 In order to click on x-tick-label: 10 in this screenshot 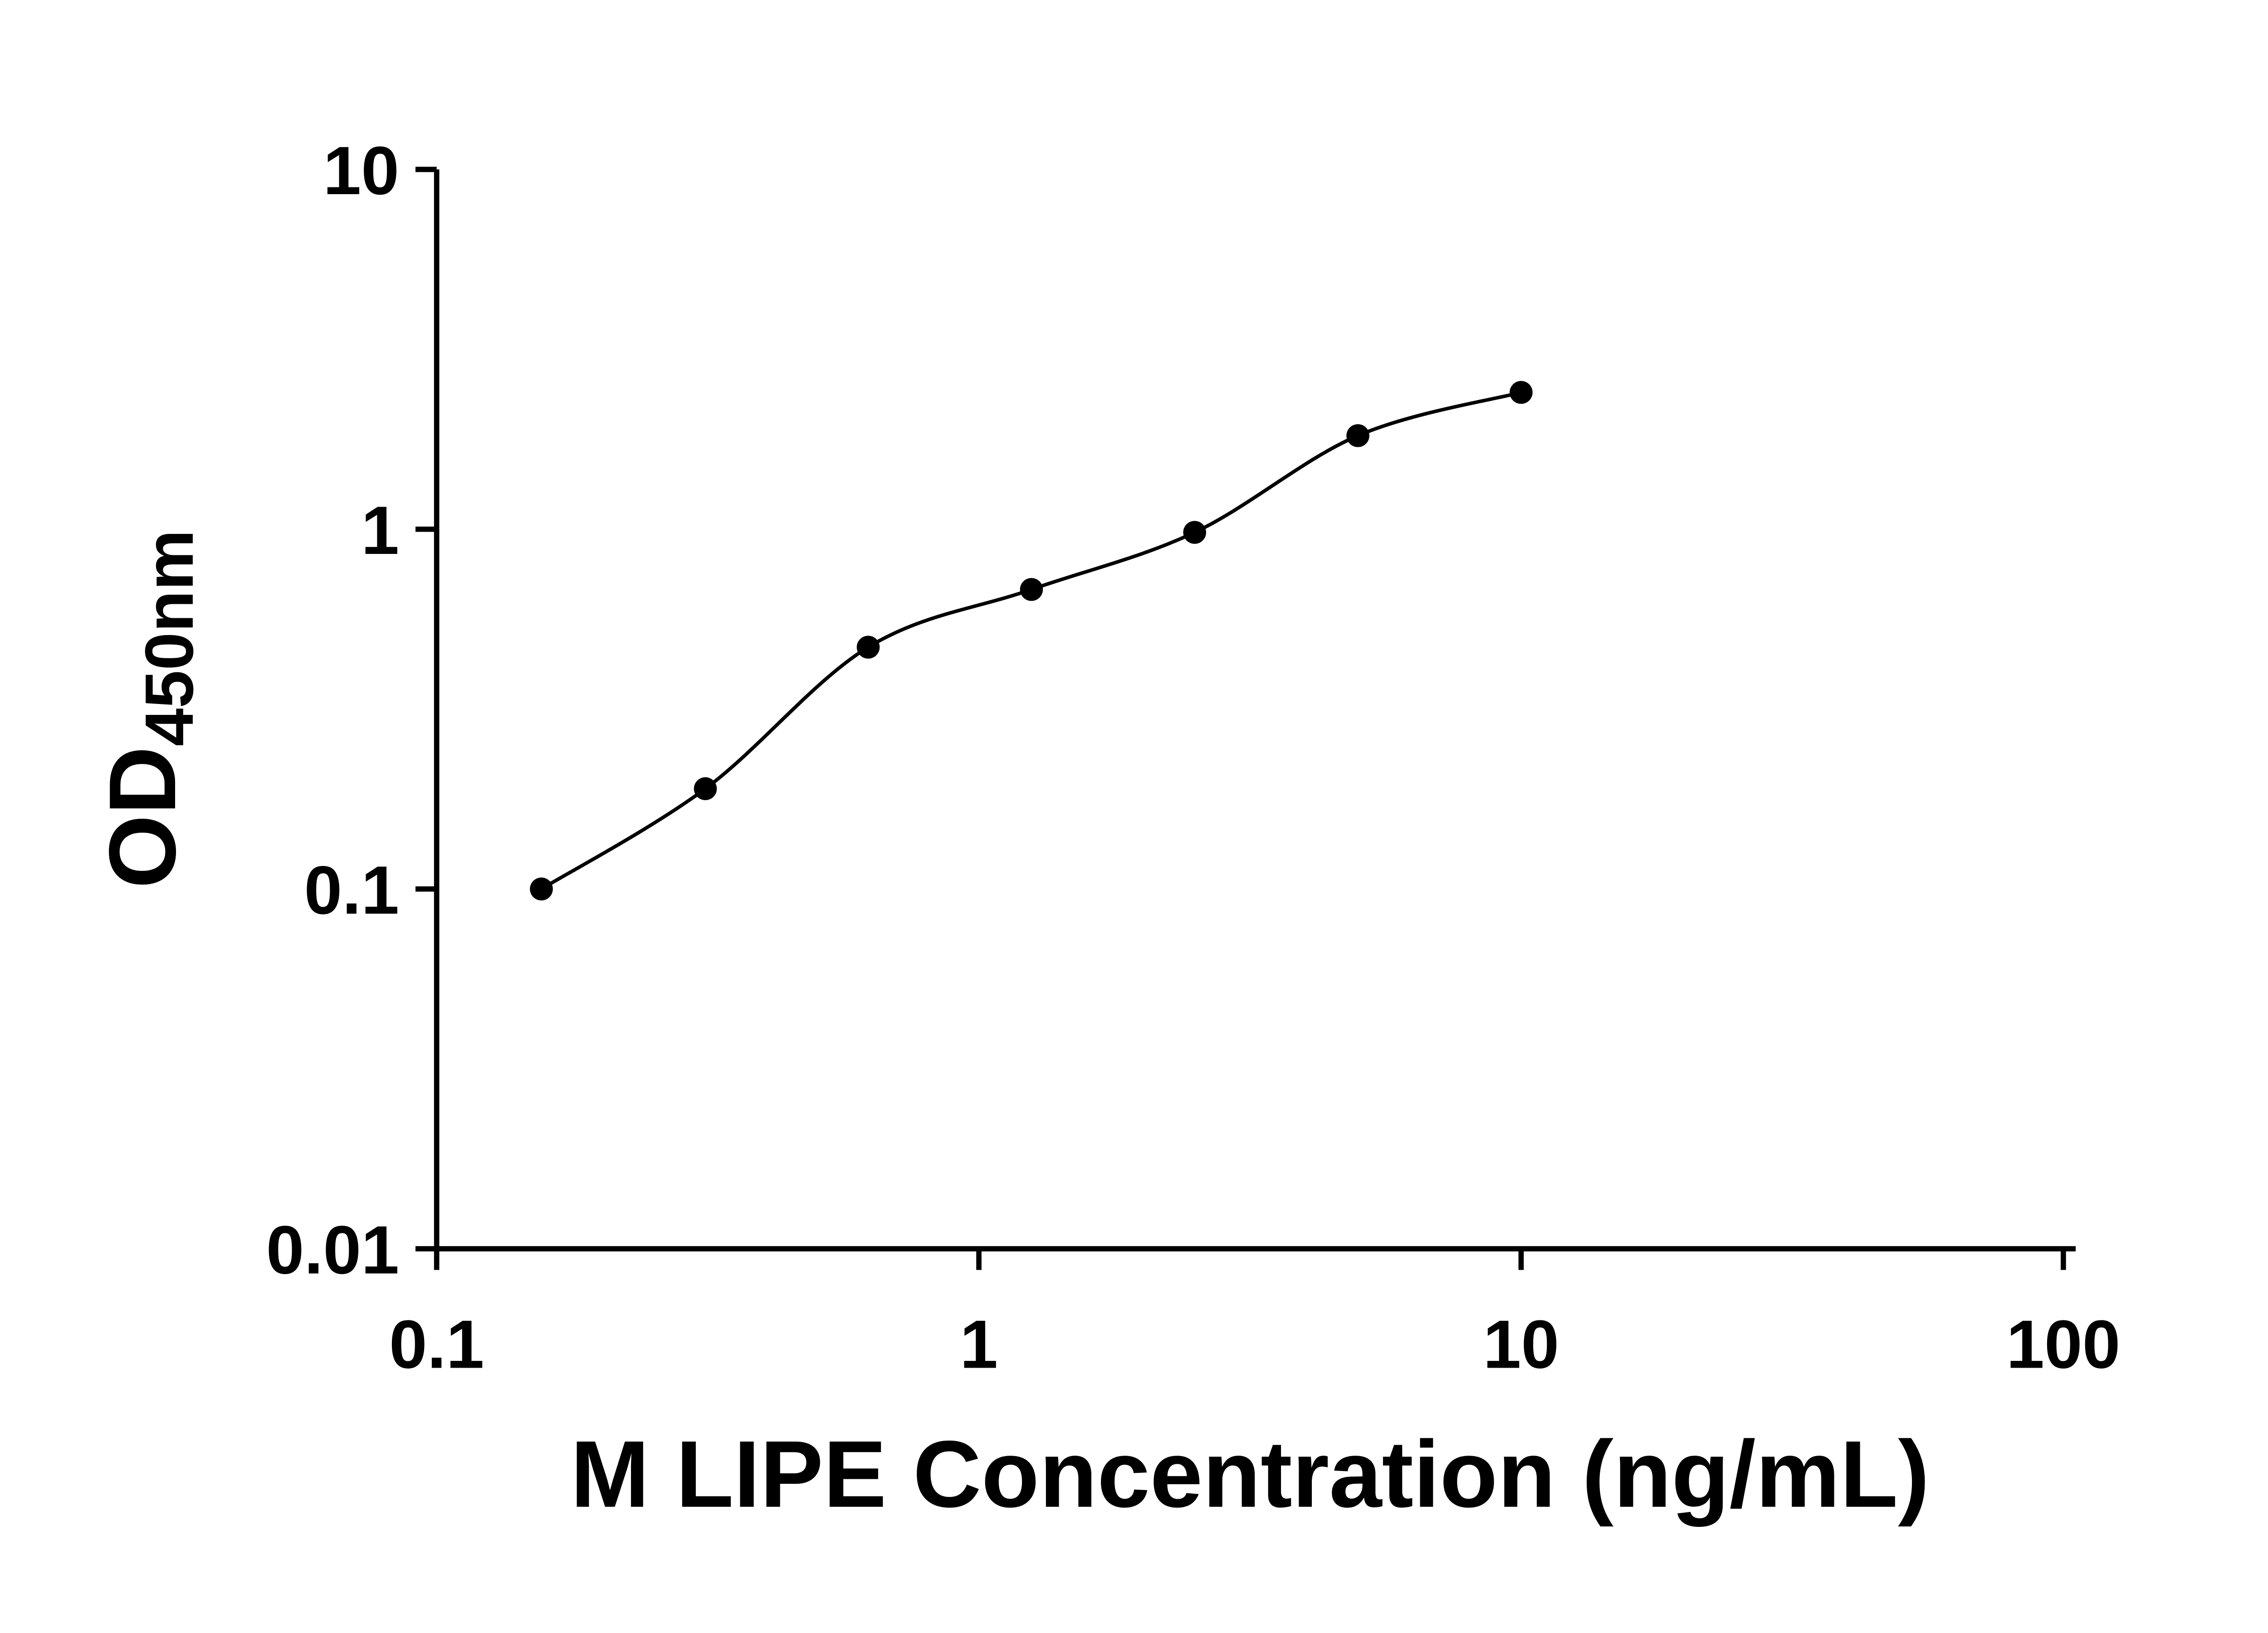, I will do `click(1521, 1344)`.